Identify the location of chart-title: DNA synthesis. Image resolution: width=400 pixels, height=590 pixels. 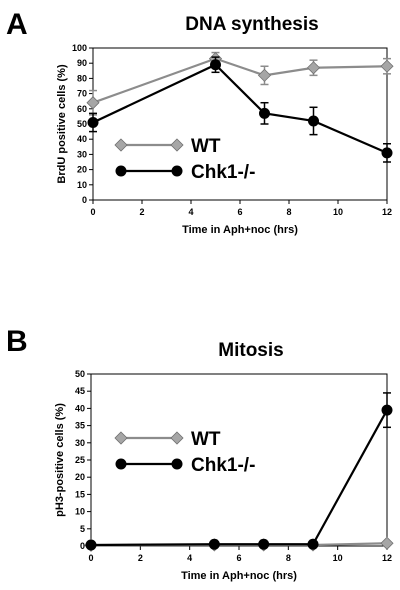
(251, 24).